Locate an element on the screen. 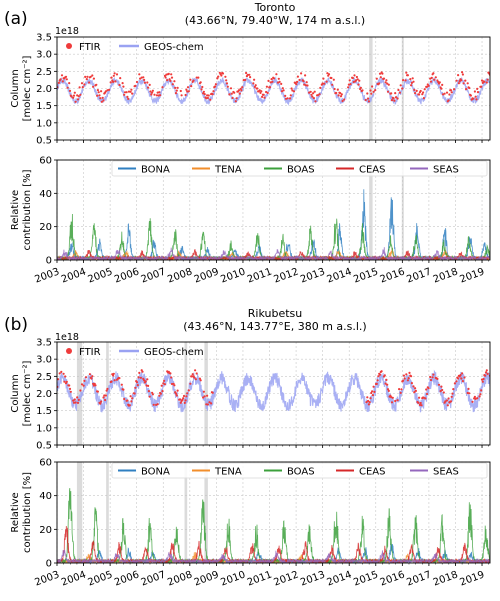 The width and height of the screenshot is (500, 601). x-tick-label: 2006 is located at coordinates (127, 275).